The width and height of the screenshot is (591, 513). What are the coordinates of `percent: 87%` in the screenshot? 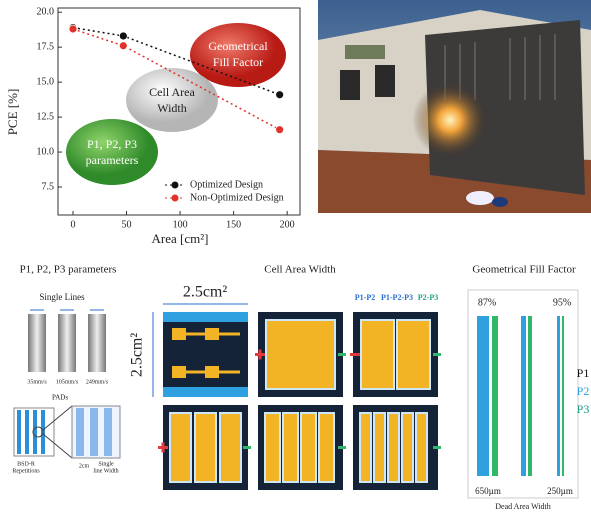 It's located at (487, 302).